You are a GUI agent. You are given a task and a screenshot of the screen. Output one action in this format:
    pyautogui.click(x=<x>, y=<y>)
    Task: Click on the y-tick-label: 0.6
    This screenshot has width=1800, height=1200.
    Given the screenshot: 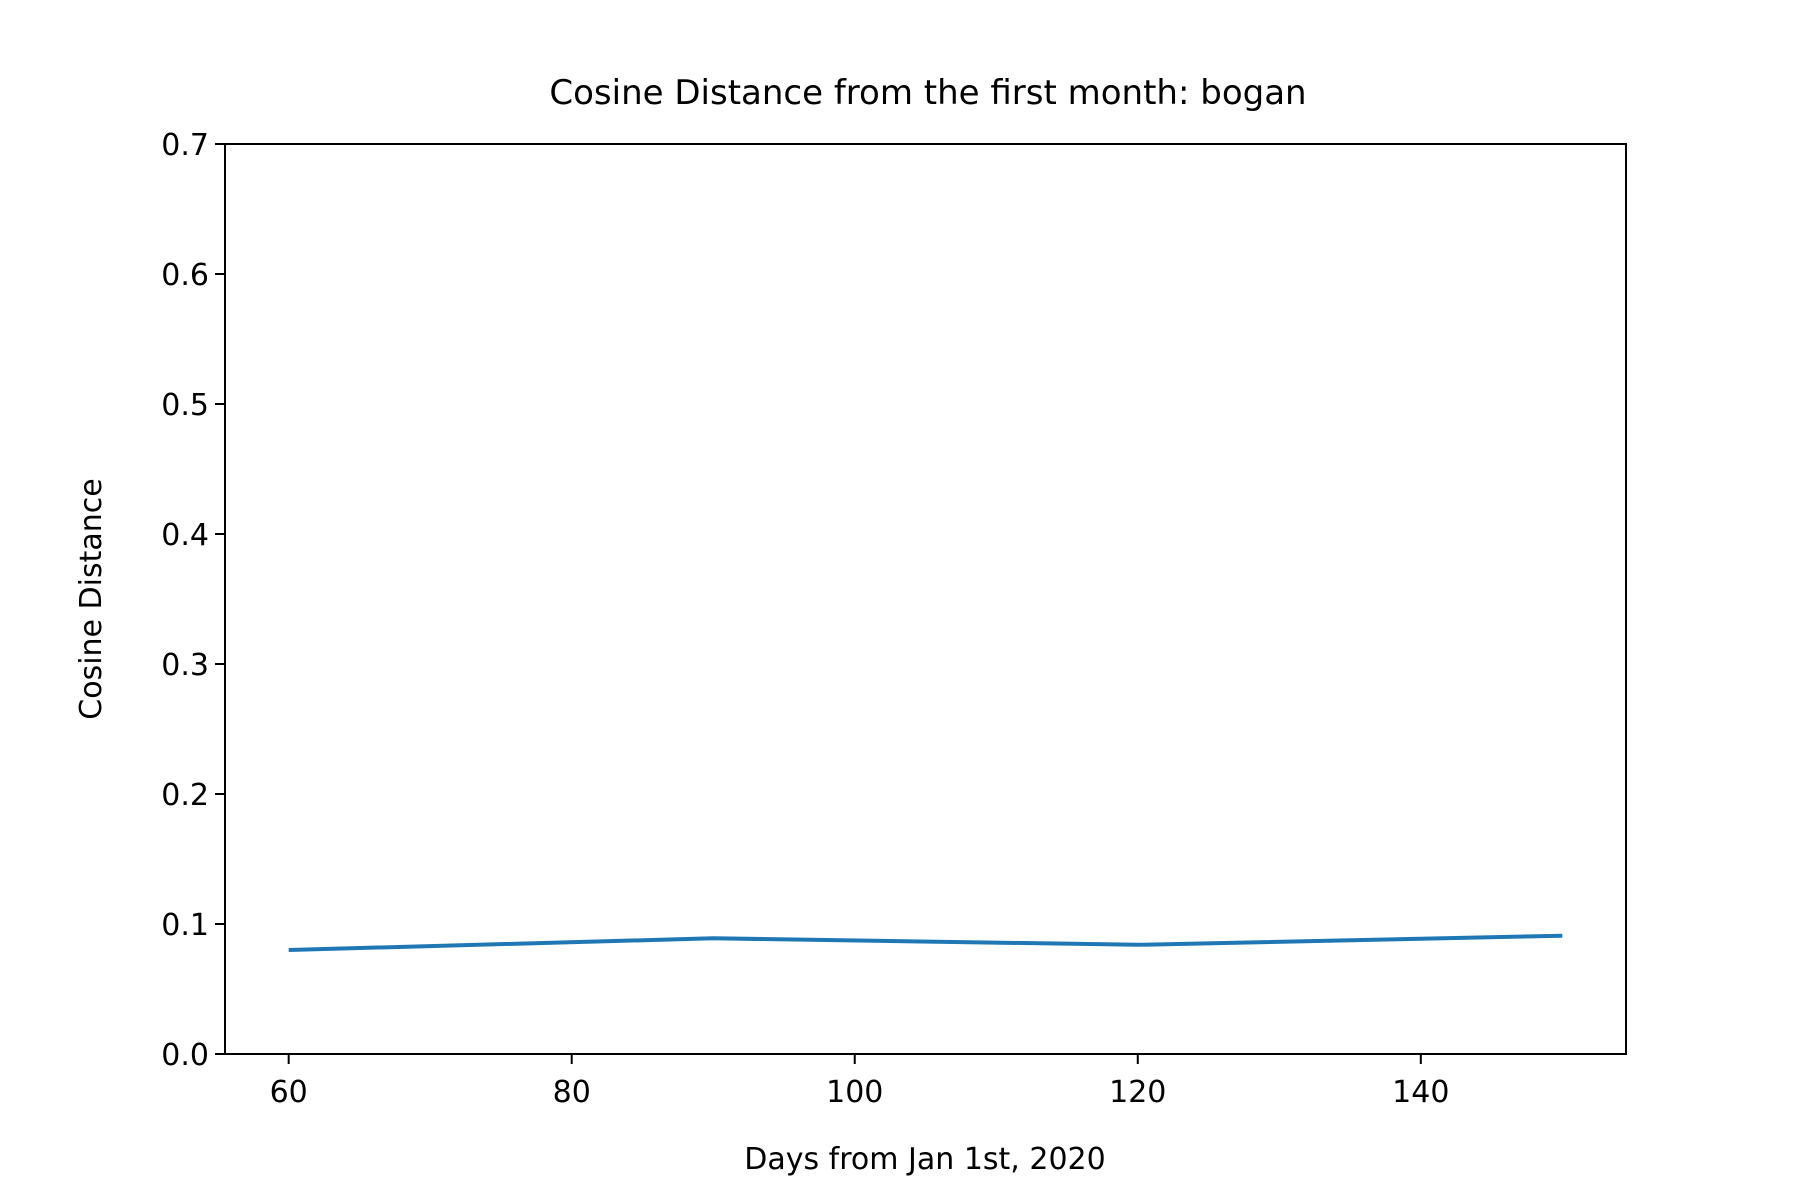 What is the action you would take?
    pyautogui.click(x=185, y=275)
    